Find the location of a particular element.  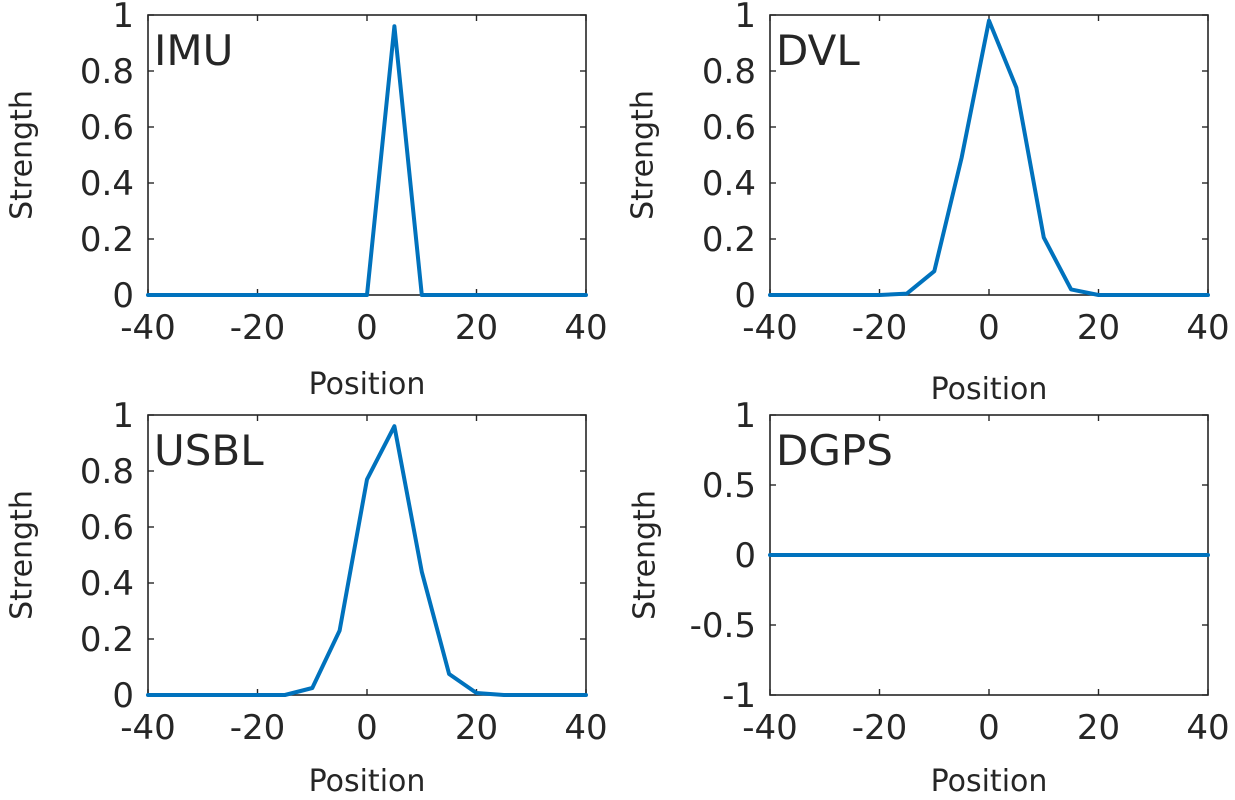

series-line-usbl is located at coordinates (367, 560).